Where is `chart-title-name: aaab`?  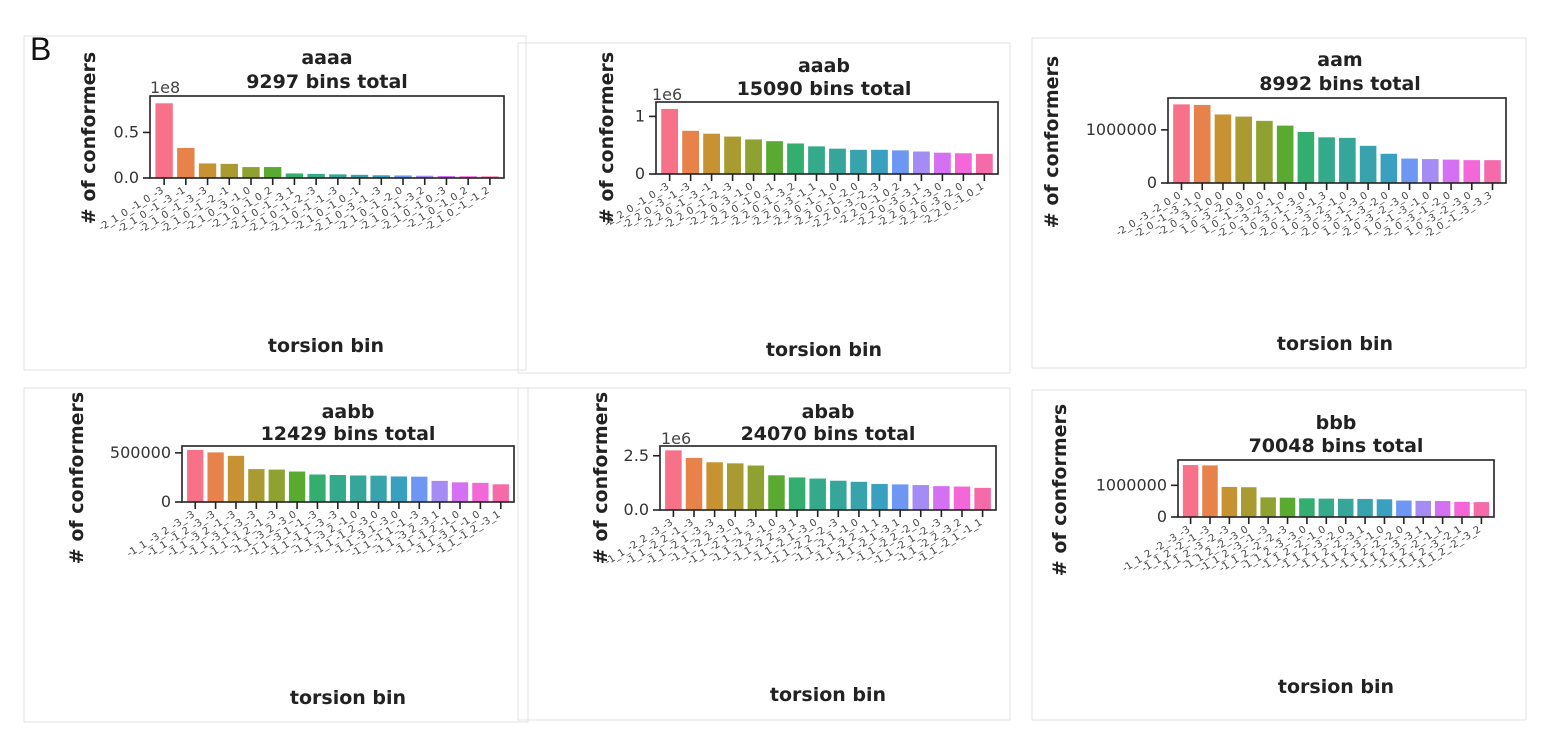
chart-title-name: aaab is located at coordinates (824, 66).